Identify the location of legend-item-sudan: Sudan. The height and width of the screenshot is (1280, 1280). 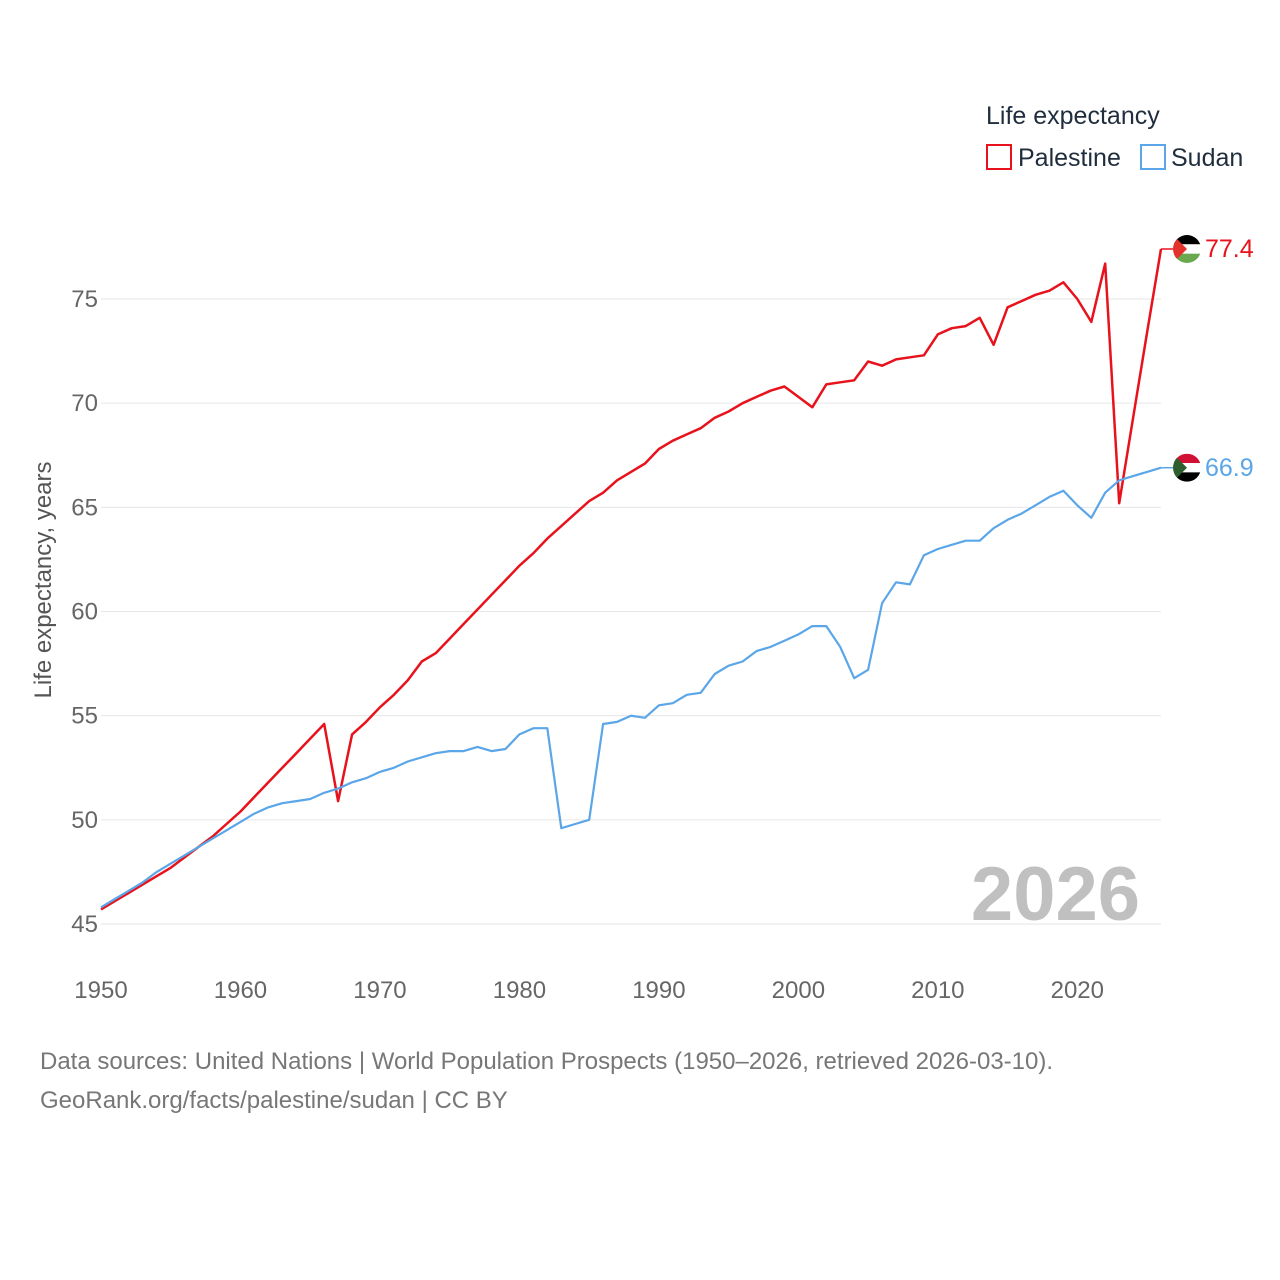
(1191, 158).